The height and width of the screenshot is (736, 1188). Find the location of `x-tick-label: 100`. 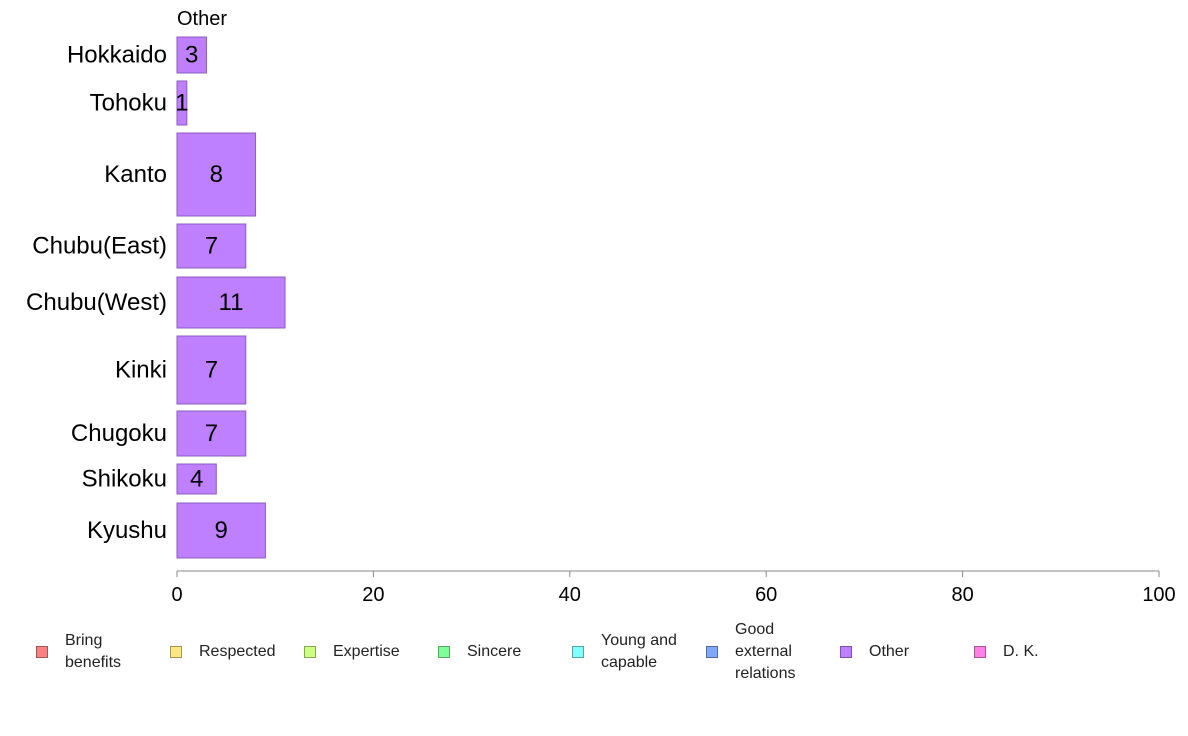

x-tick-label: 100 is located at coordinates (1158, 595).